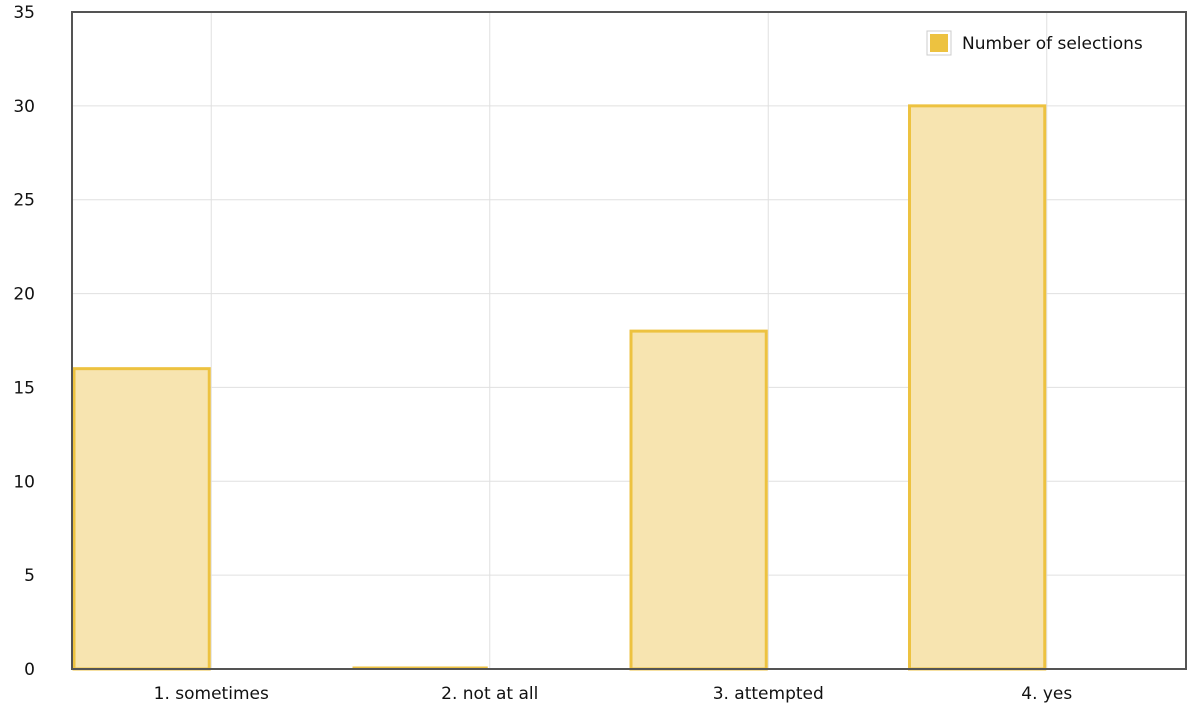 The width and height of the screenshot is (1188, 706). I want to click on y-tick-label: 25, so click(24, 201).